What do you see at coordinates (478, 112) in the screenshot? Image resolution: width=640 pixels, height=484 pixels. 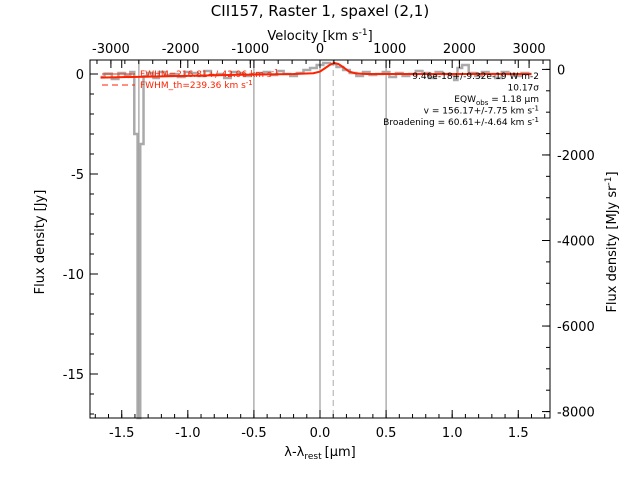 I see `annotation-text: v = 156.17+/-7.75 km s` at bounding box center [478, 112].